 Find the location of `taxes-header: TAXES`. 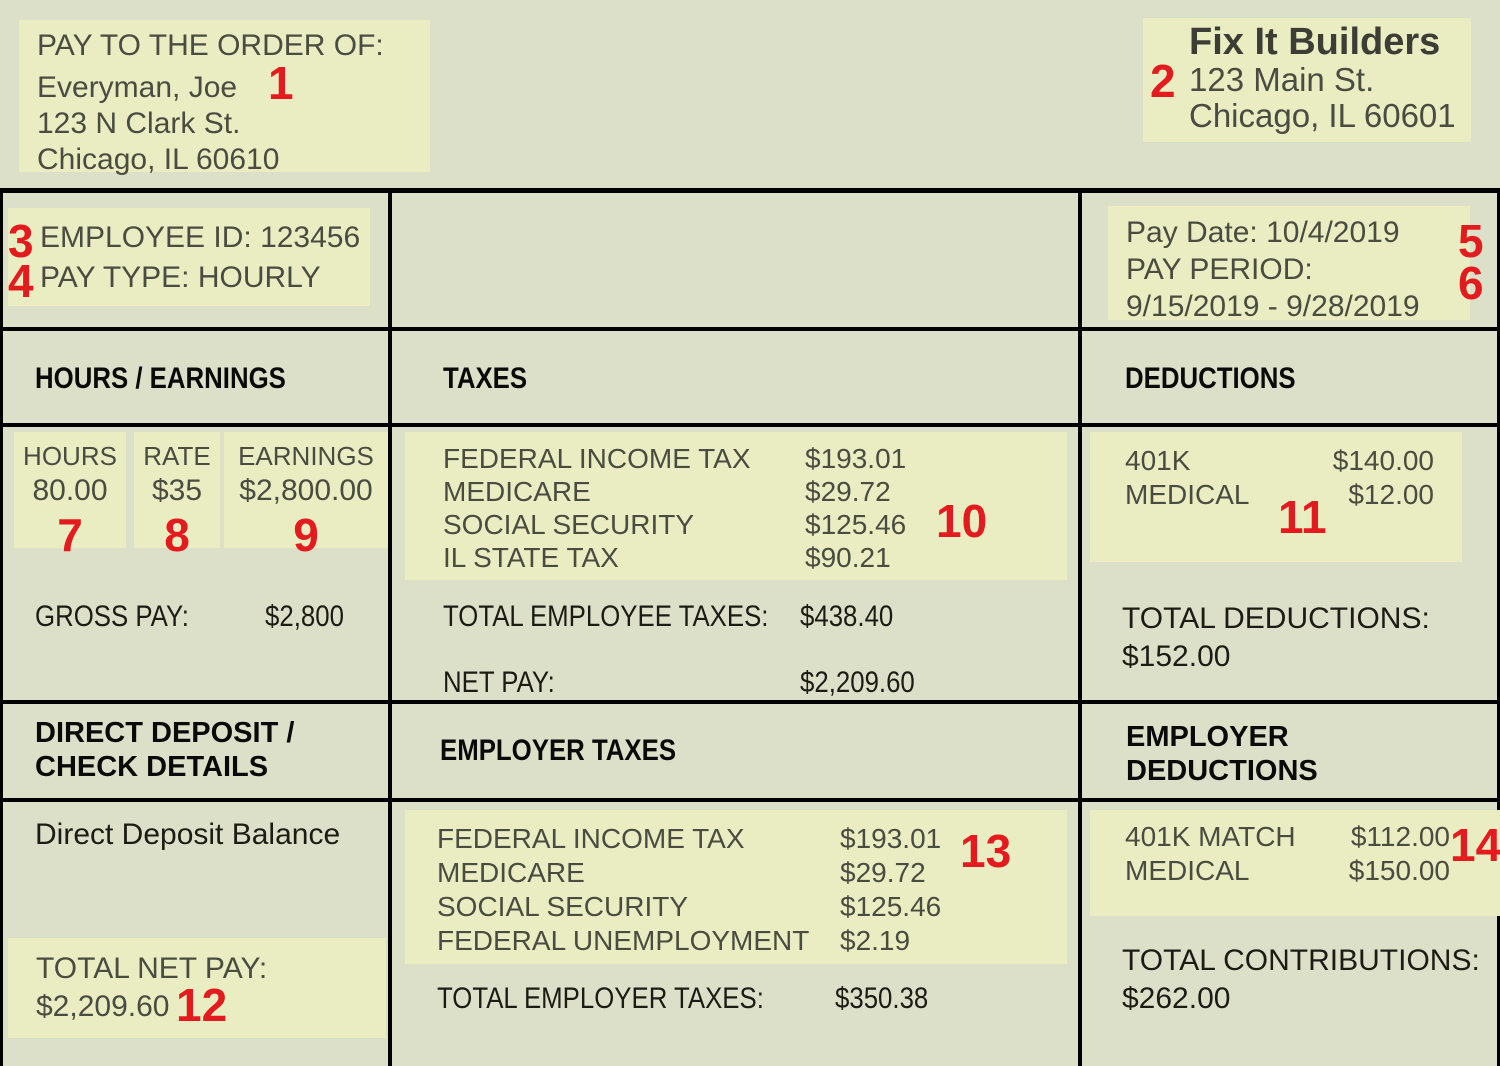

taxes-header: TAXES is located at coordinates (485, 378).